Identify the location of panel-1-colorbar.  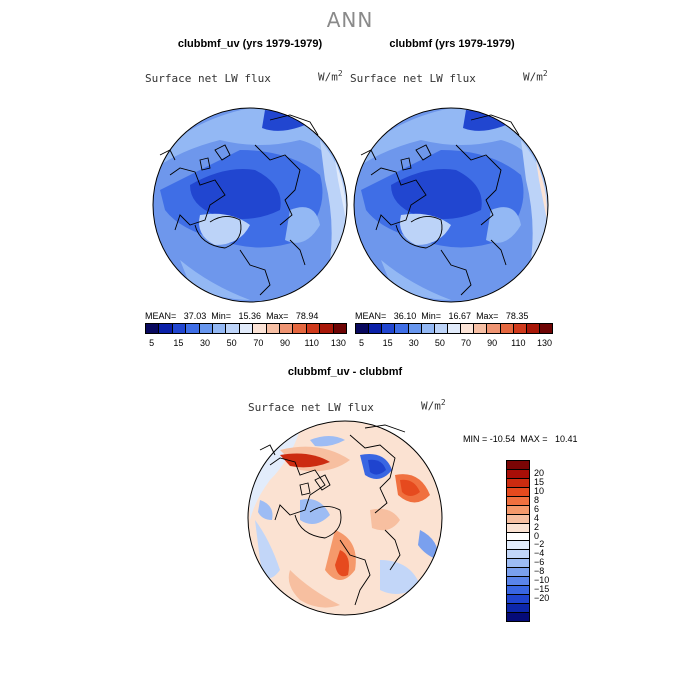
(246, 328).